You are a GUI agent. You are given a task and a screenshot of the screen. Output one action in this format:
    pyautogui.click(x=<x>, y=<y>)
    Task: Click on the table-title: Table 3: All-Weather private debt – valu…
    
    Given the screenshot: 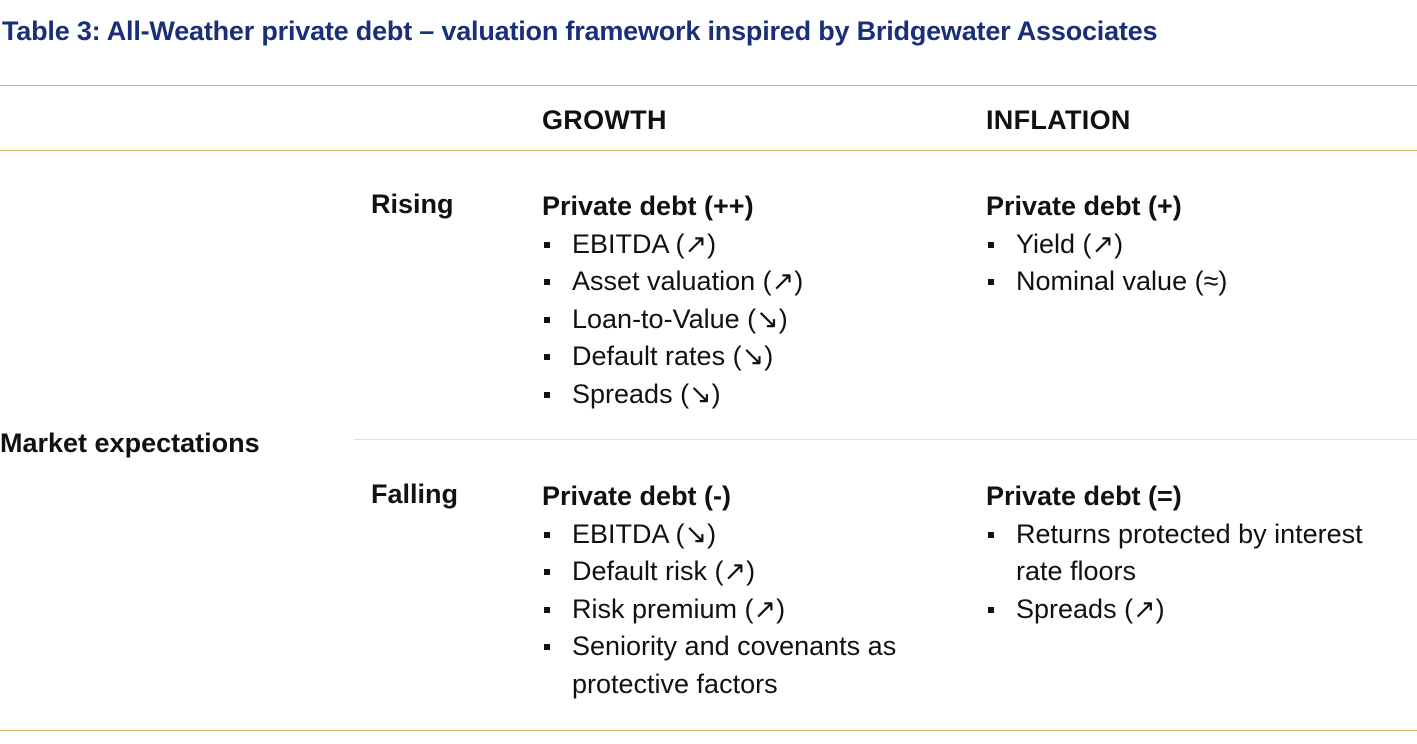 What is the action you would take?
    pyautogui.click(x=580, y=31)
    